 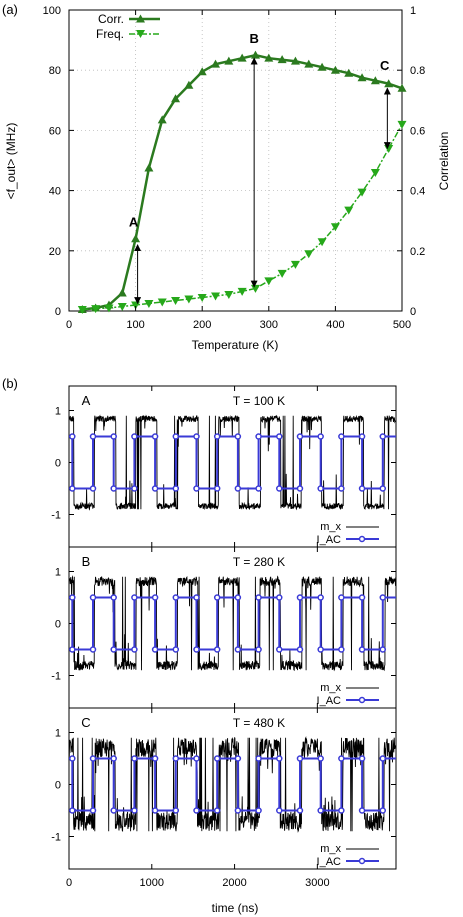 What do you see at coordinates (417, 252) in the screenshot?
I see `y2-tick-label: 0.2` at bounding box center [417, 252].